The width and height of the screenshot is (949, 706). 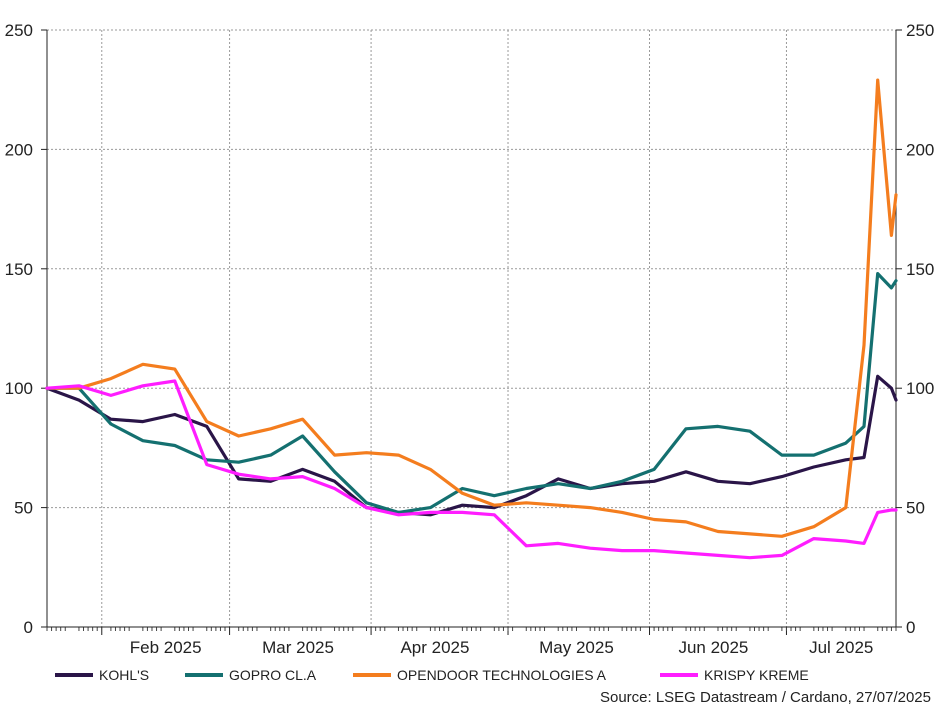 What do you see at coordinates (920, 269) in the screenshot?
I see `y-tick-label-right: 150` at bounding box center [920, 269].